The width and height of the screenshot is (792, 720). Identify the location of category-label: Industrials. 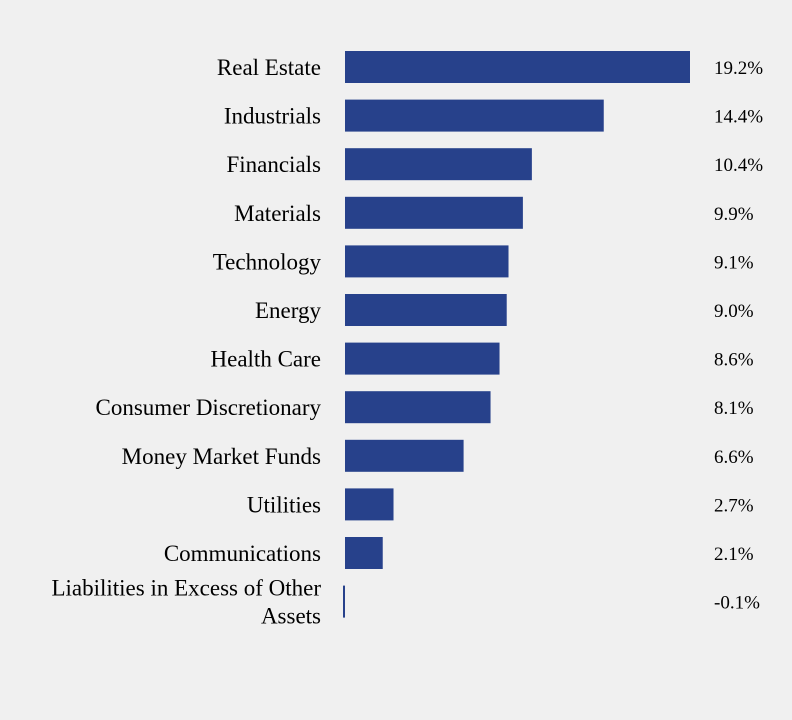
(272, 116).